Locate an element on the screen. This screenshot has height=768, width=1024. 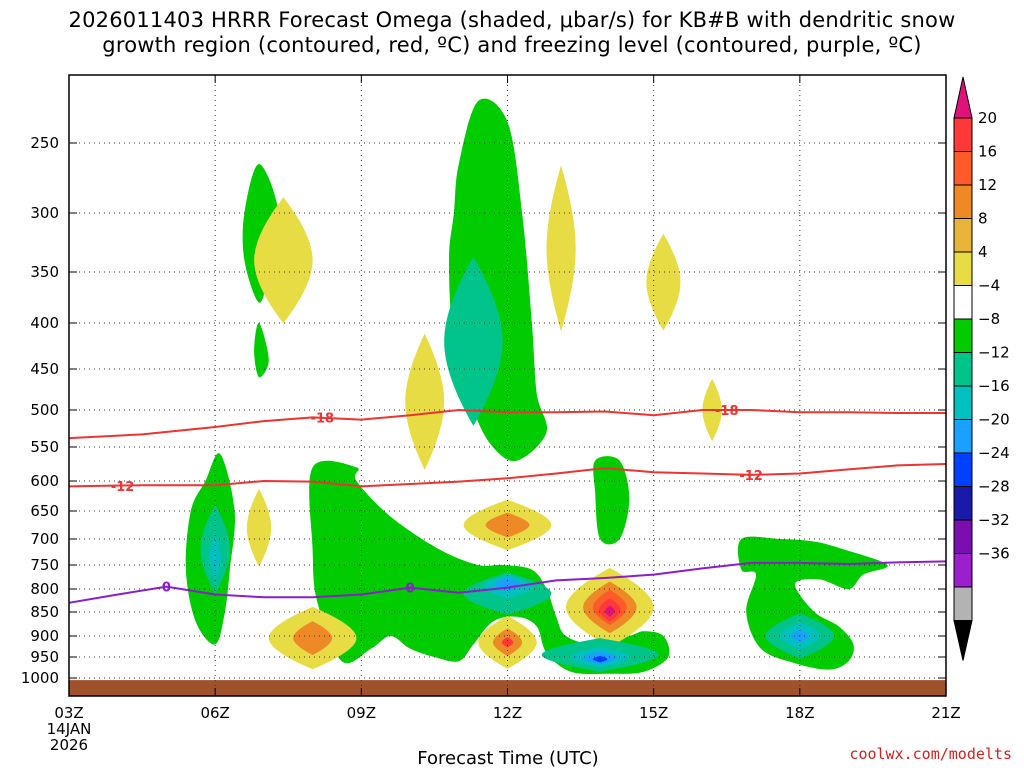
x-tick-label: 21Z is located at coordinates (945, 713).